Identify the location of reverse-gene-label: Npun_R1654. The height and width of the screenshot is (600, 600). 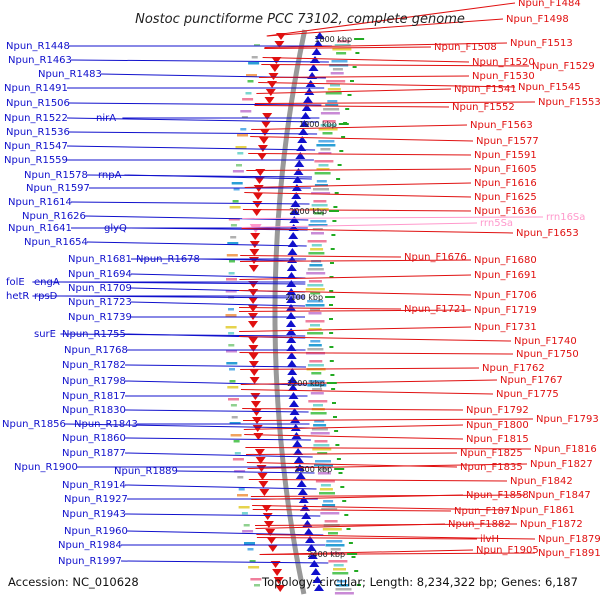
(56, 242).